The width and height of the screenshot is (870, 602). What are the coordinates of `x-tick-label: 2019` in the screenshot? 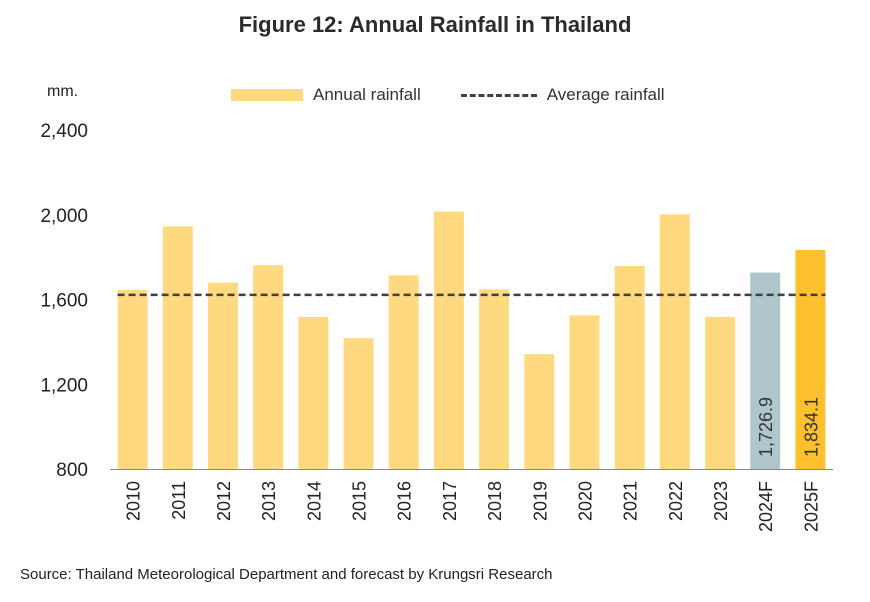 It's located at (540, 501).